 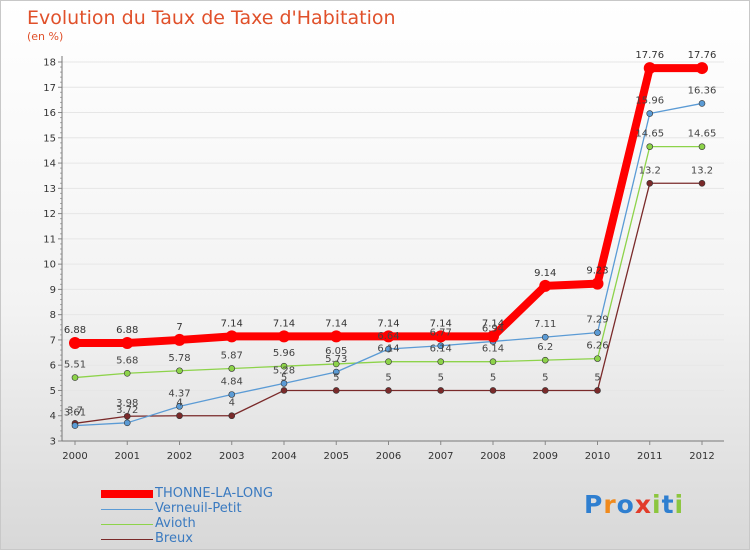 I want to click on y-tick-label: 9, so click(x=53, y=290).